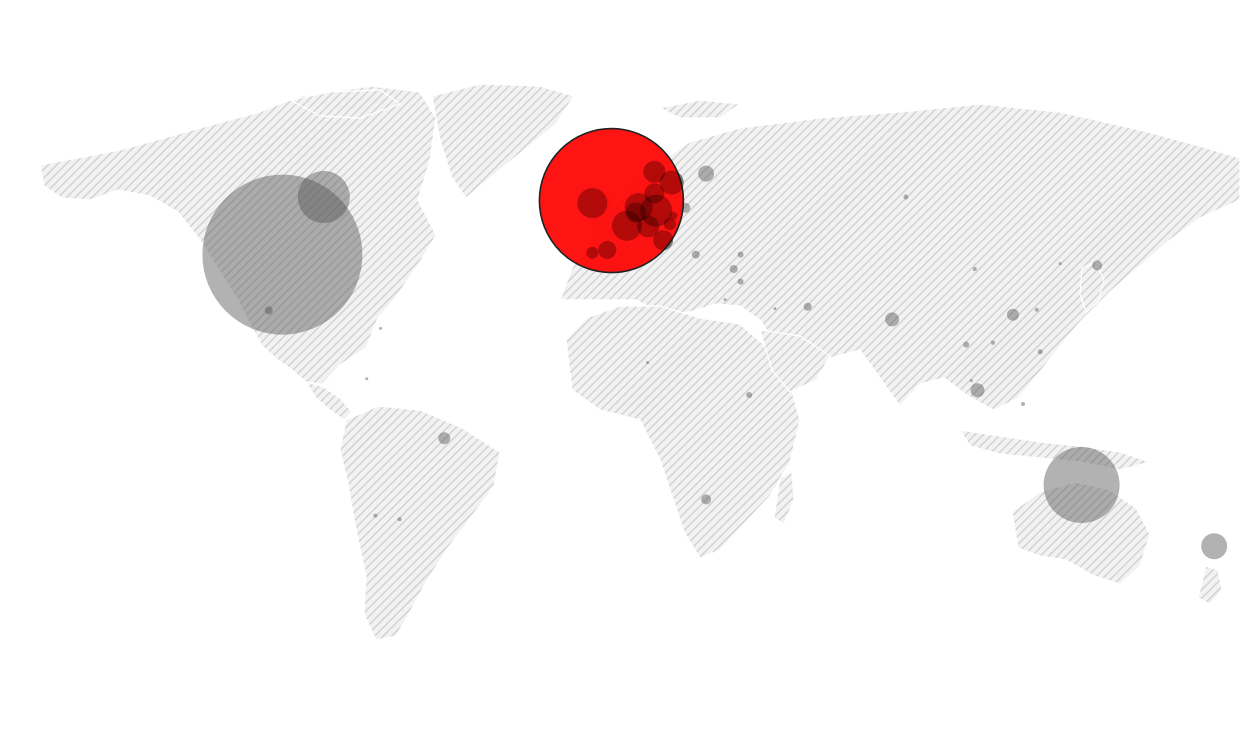  Describe the element at coordinates (635, 212) in the screenshot. I see `bubble-overlay-belgium` at that location.